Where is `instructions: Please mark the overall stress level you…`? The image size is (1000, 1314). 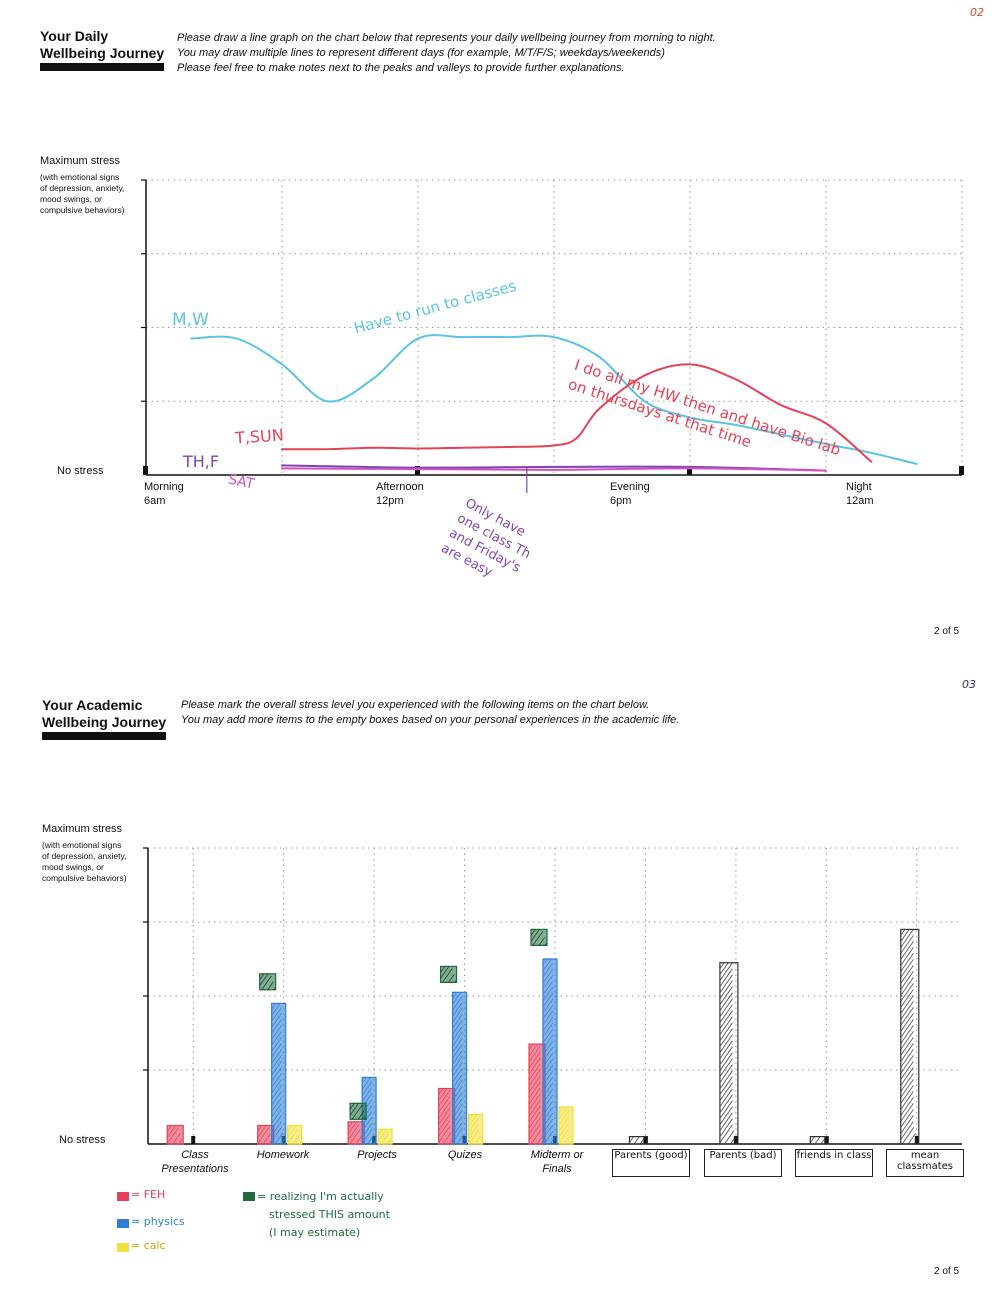
instructions: Please mark the overall stress level you… is located at coordinates (576, 713).